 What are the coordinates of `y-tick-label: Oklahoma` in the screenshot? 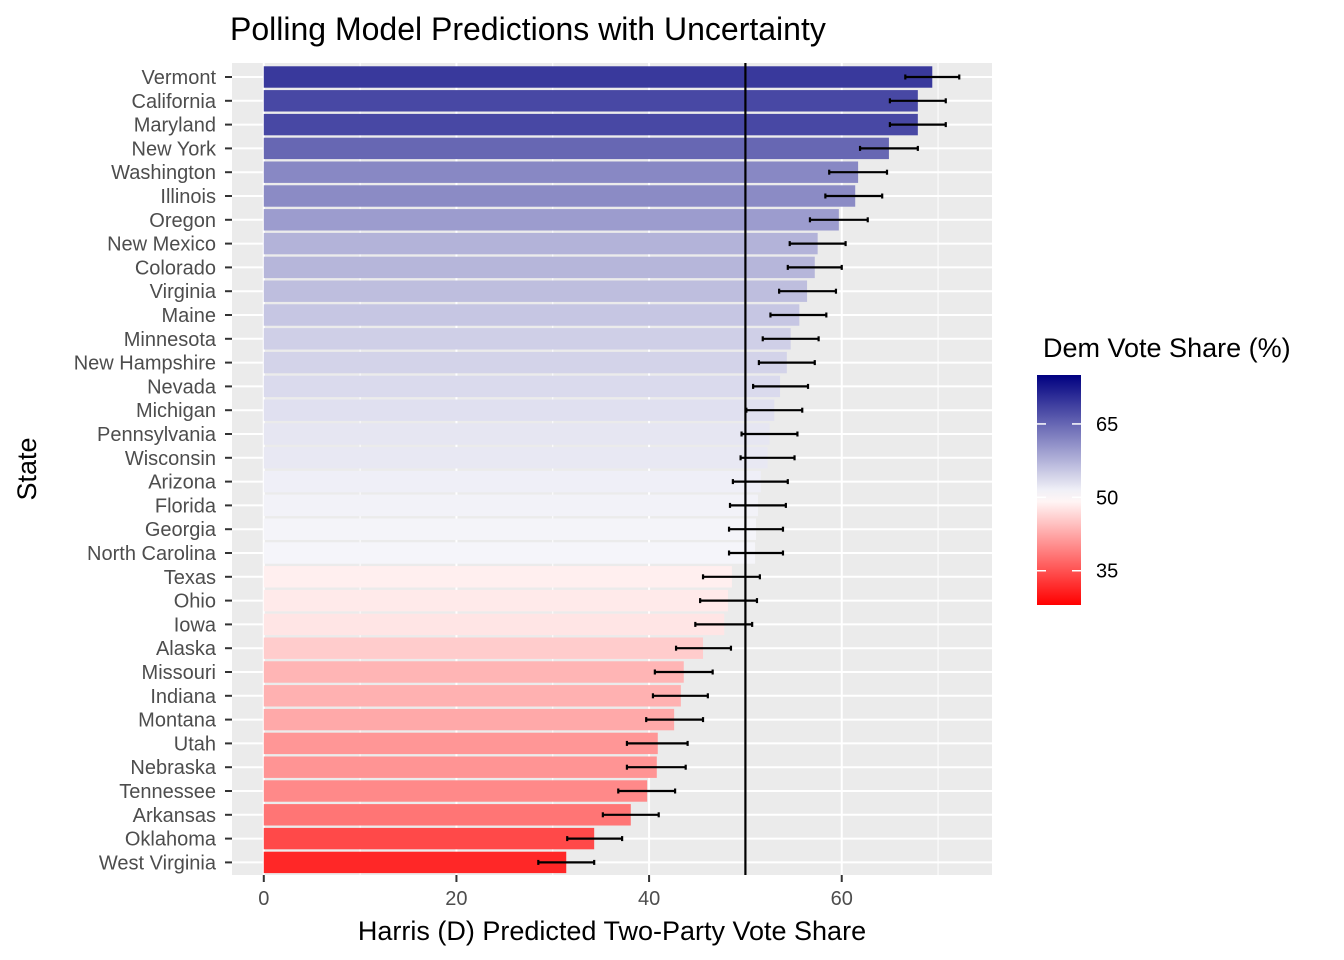 It's located at (171, 840).